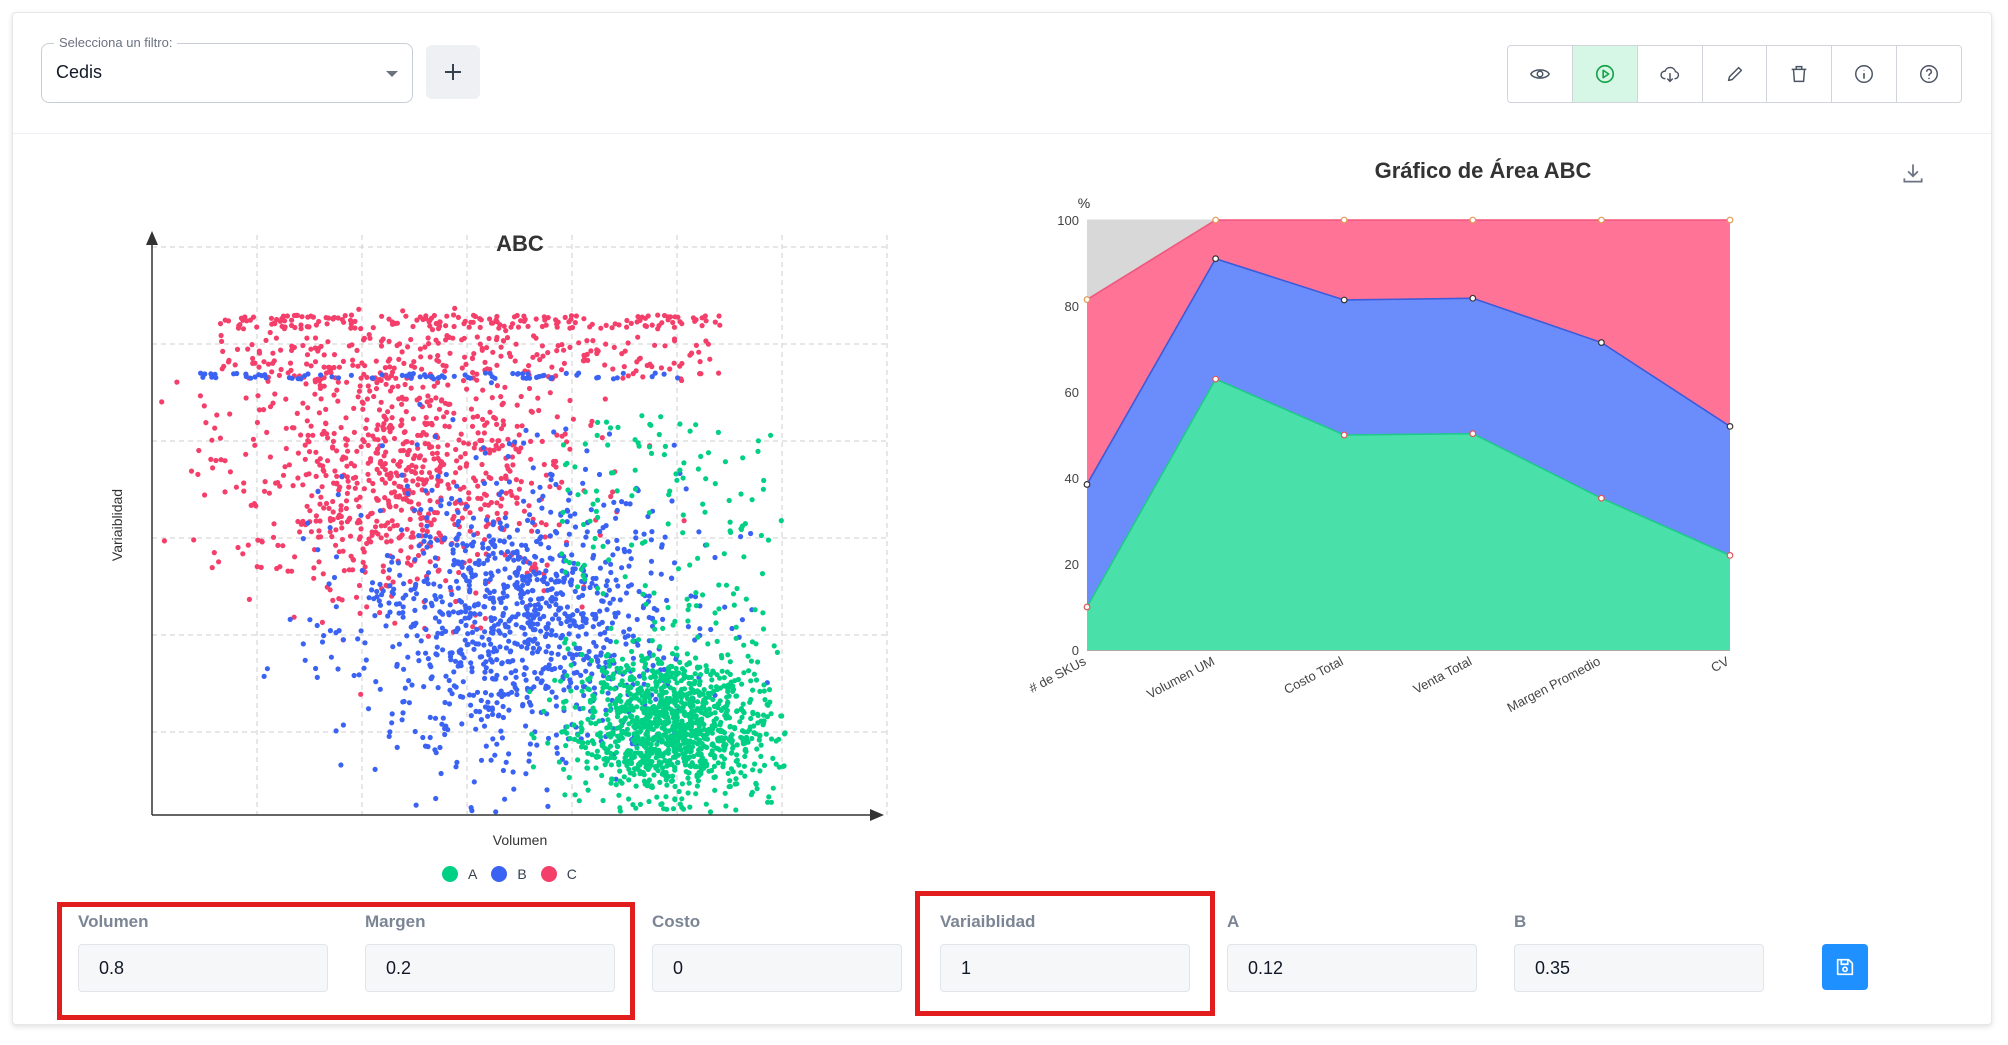 This screenshot has width=2008, height=1045. What do you see at coordinates (459, 874) in the screenshot?
I see `legend-item-a: A` at bounding box center [459, 874].